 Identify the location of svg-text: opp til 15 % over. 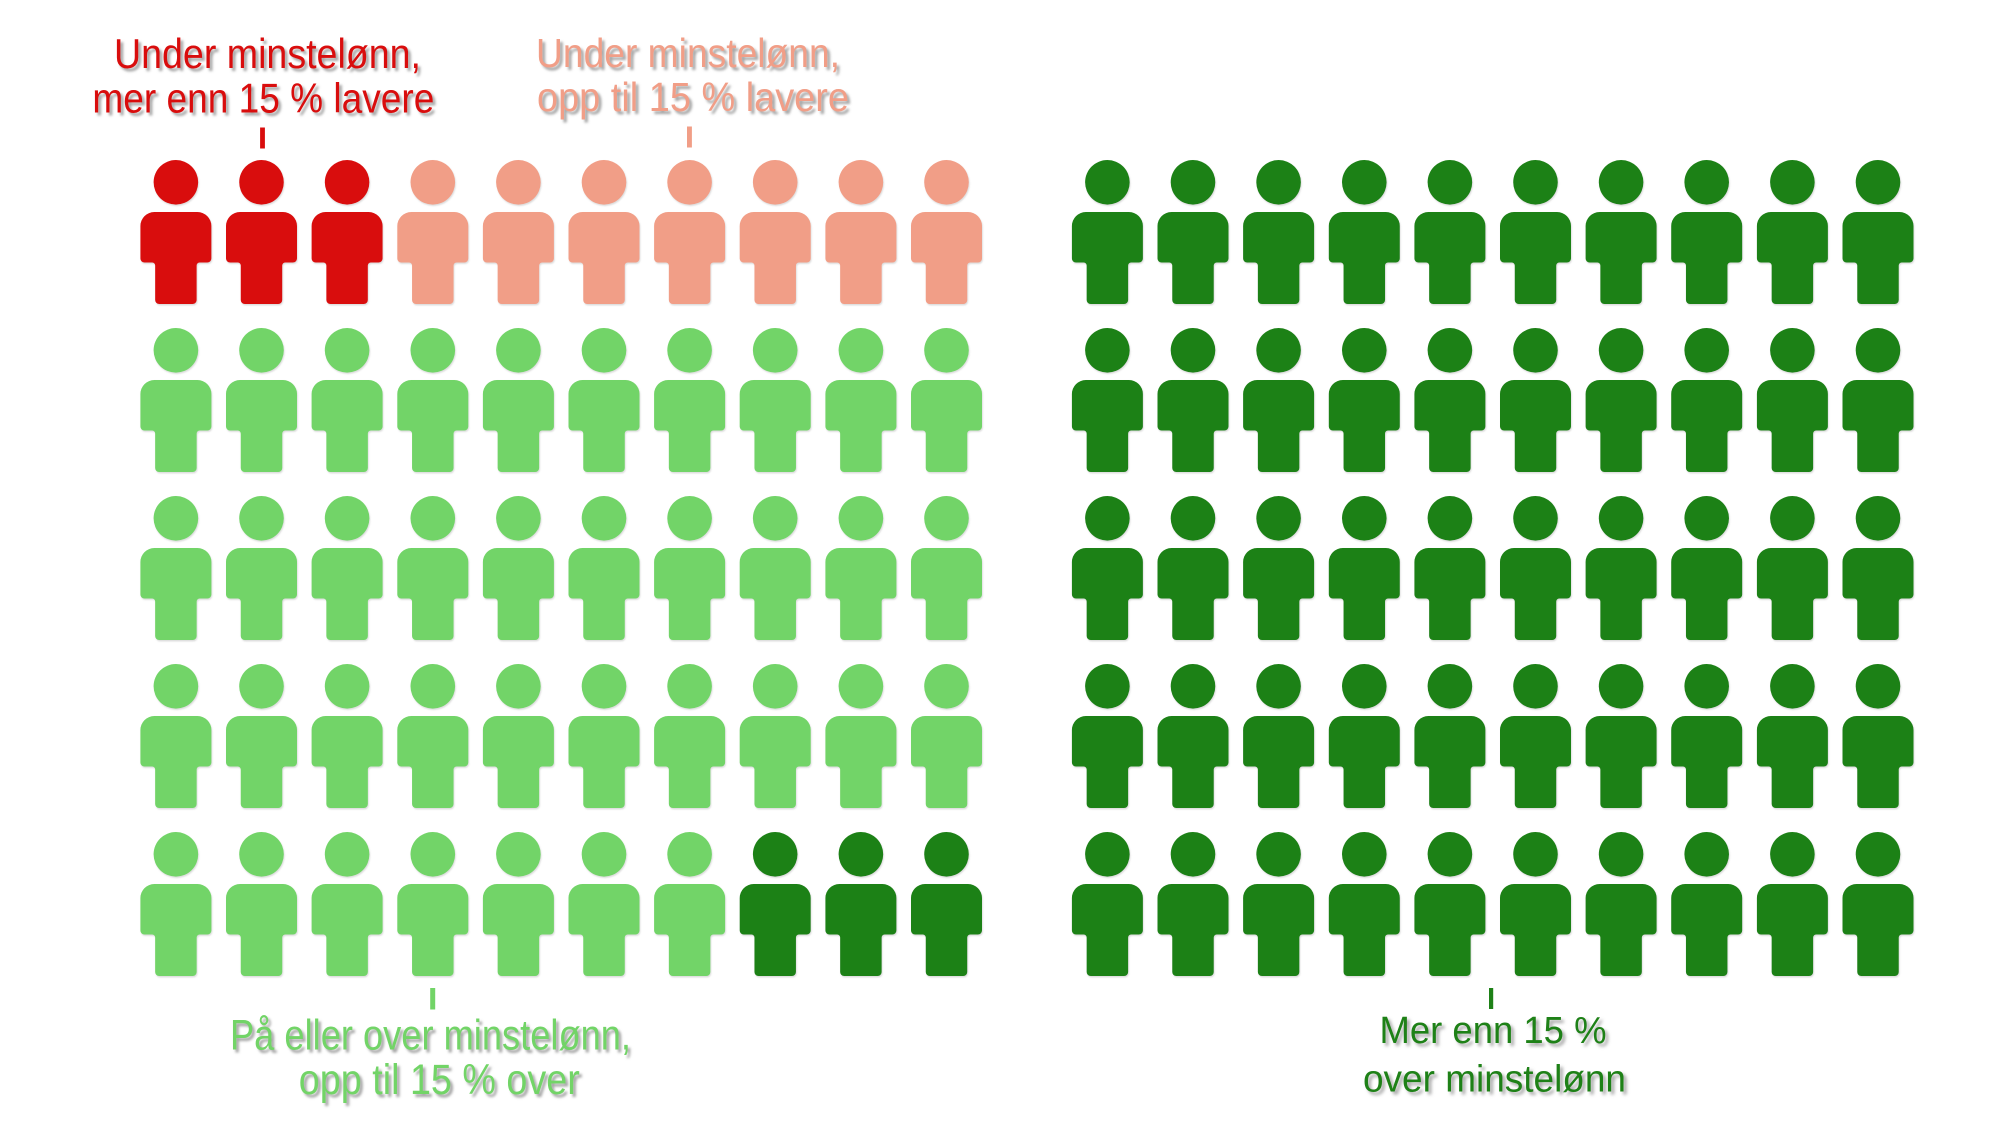
(439, 1080).